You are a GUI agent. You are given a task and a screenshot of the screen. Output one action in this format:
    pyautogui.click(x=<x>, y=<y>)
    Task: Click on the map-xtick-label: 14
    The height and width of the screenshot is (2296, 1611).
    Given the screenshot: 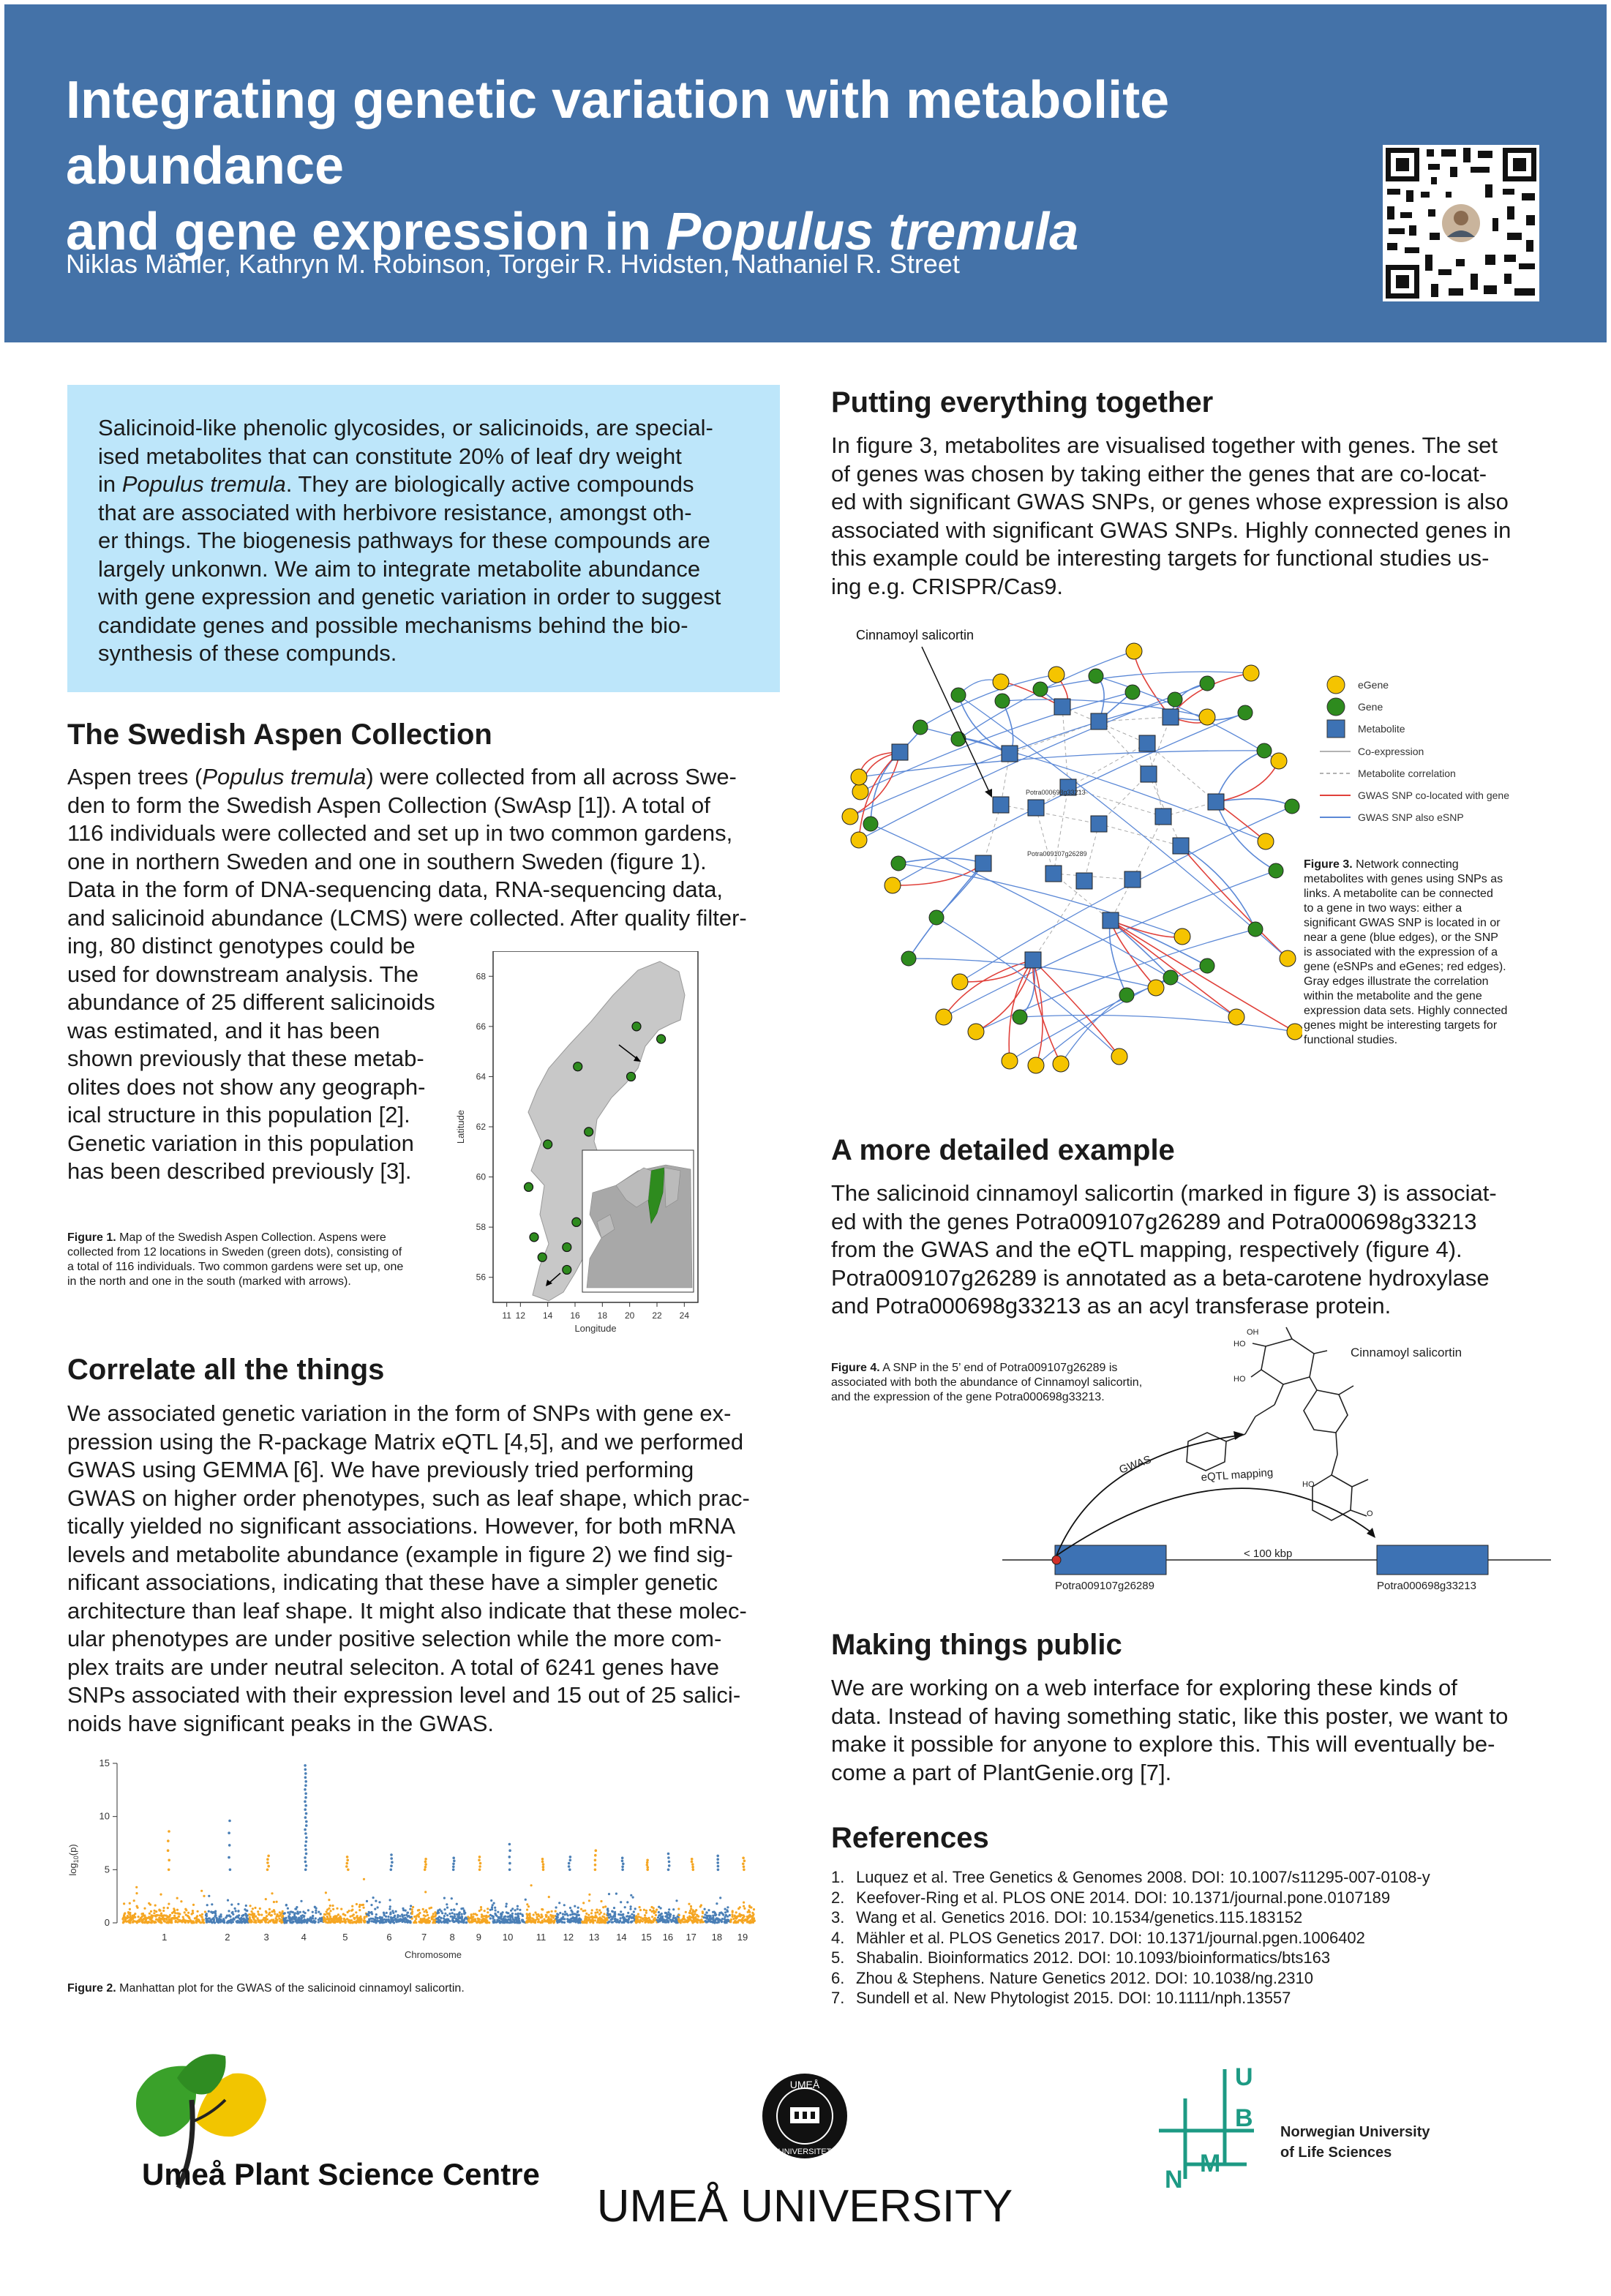 What is the action you would take?
    pyautogui.click(x=548, y=1316)
    